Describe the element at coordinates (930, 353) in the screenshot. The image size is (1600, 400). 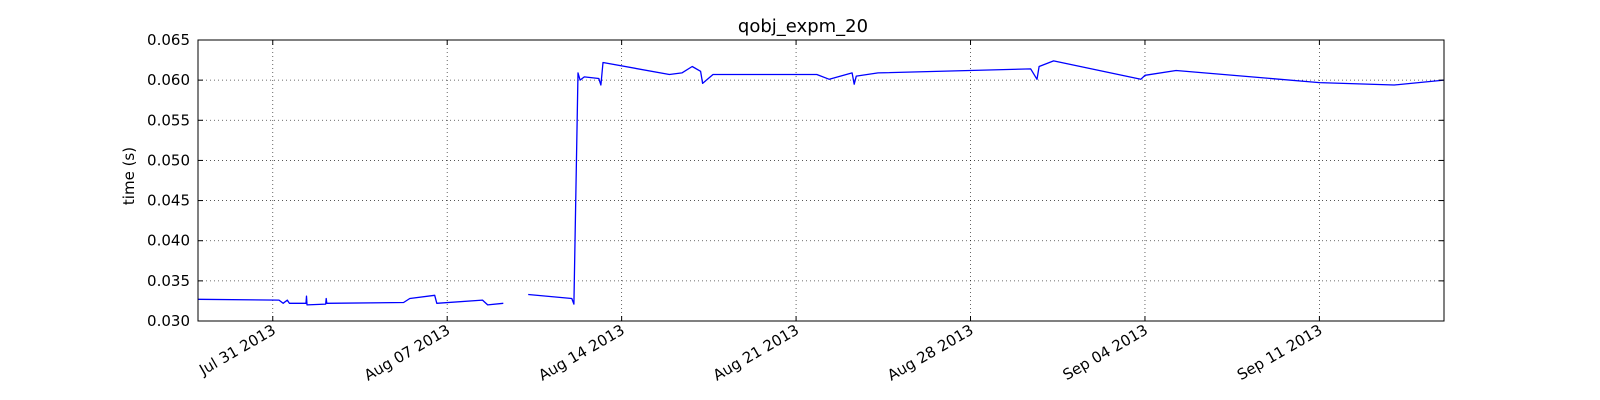
I see `x-tick-label: Aug 28 2013` at that location.